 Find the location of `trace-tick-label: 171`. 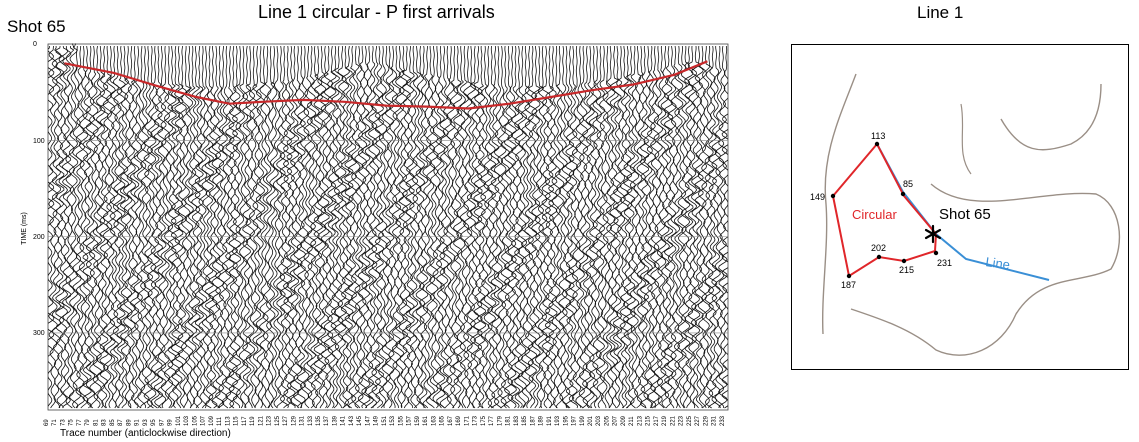

trace-tick-label: 171 is located at coordinates (467, 420).